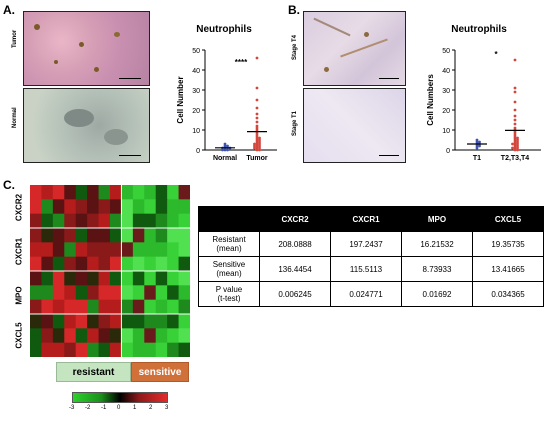 This screenshot has width=550, height=423. What do you see at coordinates (86, 48) in the screenshot?
I see `tumor-micrograph` at bounding box center [86, 48].